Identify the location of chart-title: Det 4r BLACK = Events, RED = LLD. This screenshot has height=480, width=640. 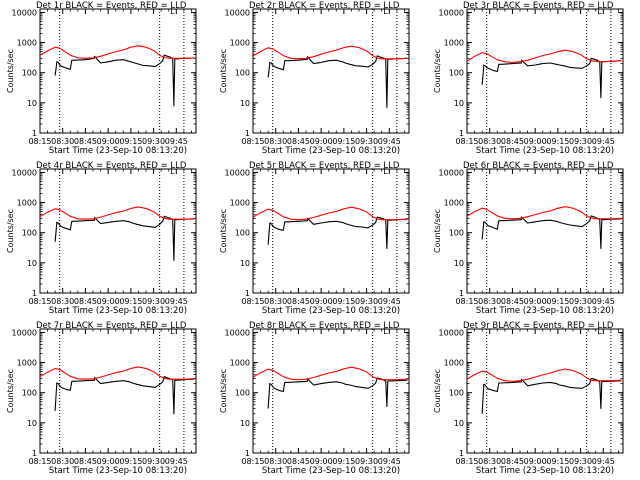
(111, 166).